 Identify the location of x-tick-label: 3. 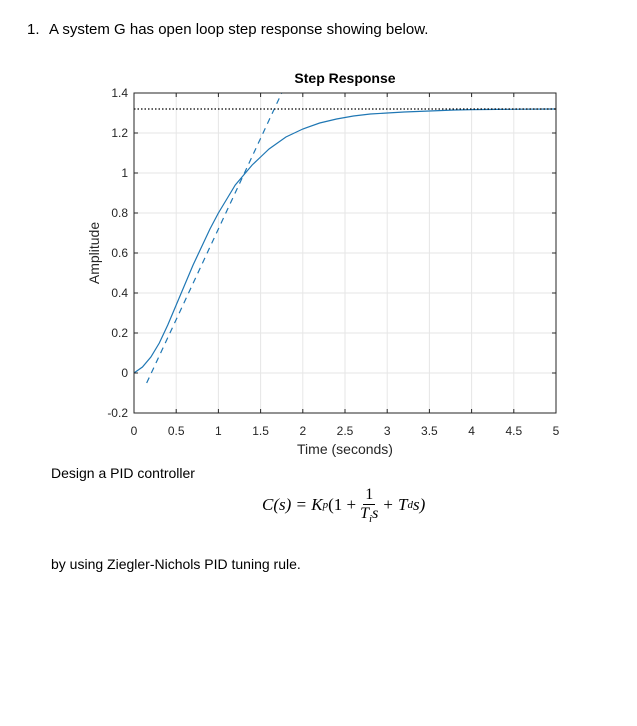
(387, 431).